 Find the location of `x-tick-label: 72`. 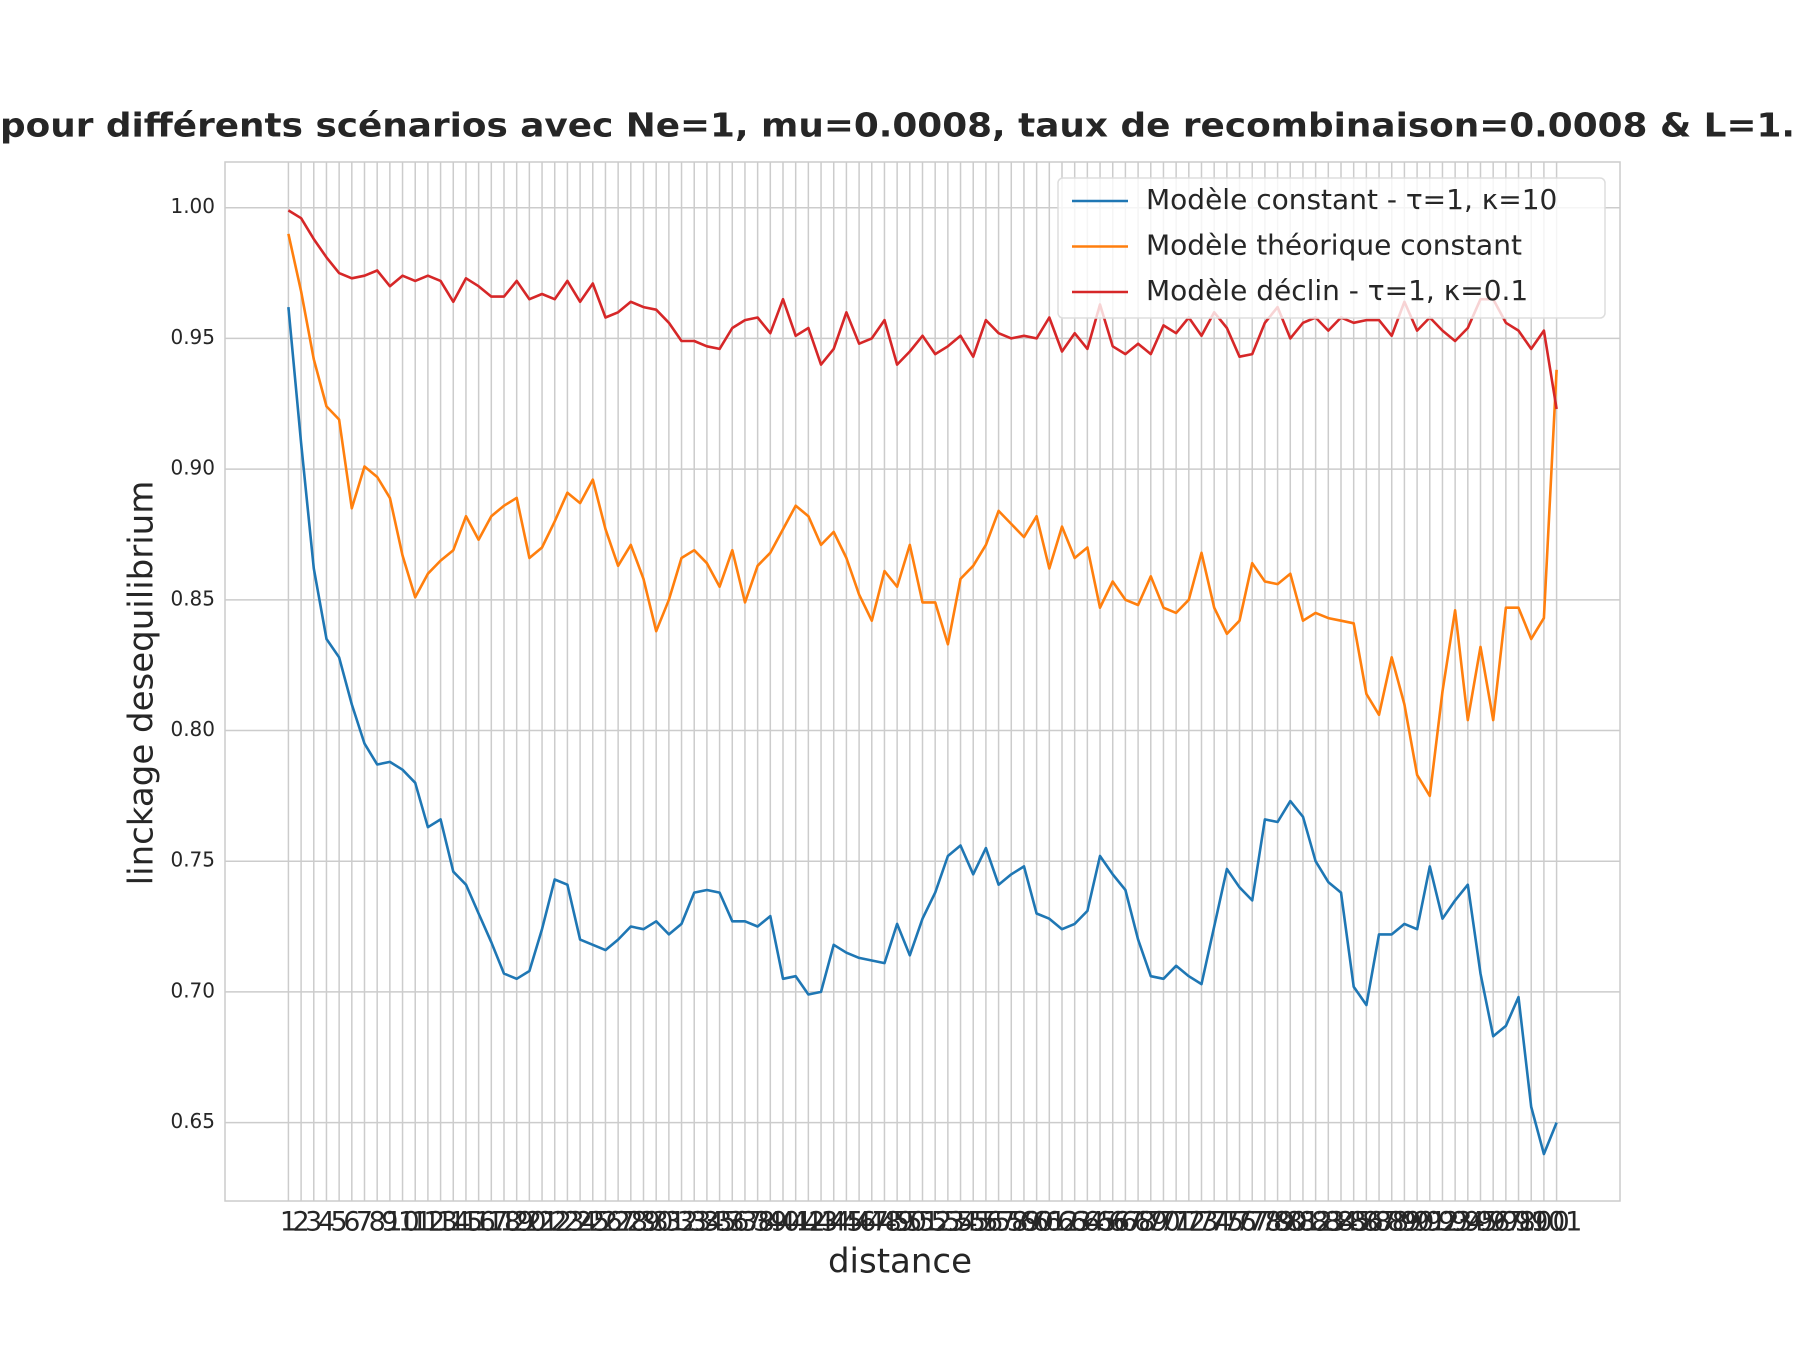

x-tick-label: 72 is located at coordinates (1189, 1222).